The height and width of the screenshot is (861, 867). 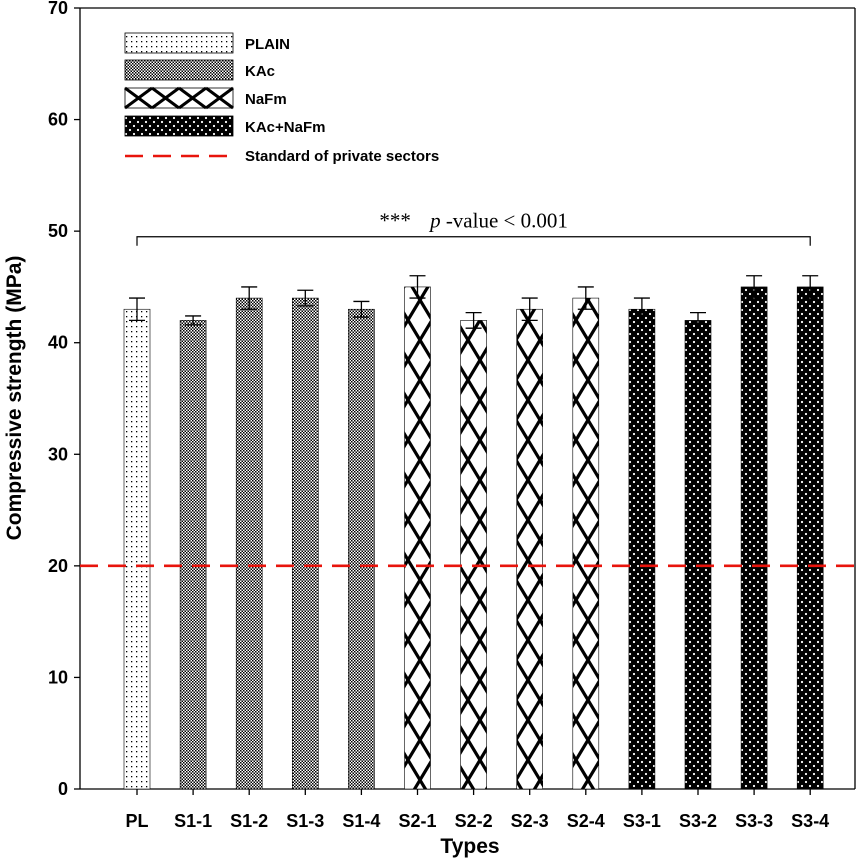 I want to click on y-tick-label: 0, so click(x=63, y=789).